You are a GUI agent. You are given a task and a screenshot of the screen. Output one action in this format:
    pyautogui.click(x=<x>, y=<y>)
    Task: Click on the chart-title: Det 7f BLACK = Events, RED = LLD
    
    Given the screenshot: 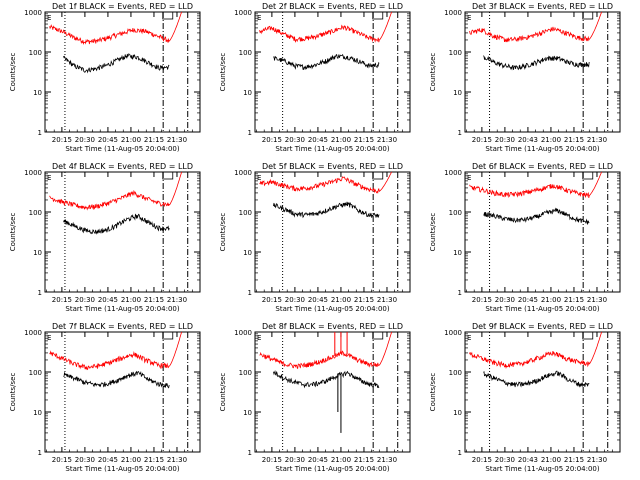 What is the action you would take?
    pyautogui.click(x=122, y=326)
    